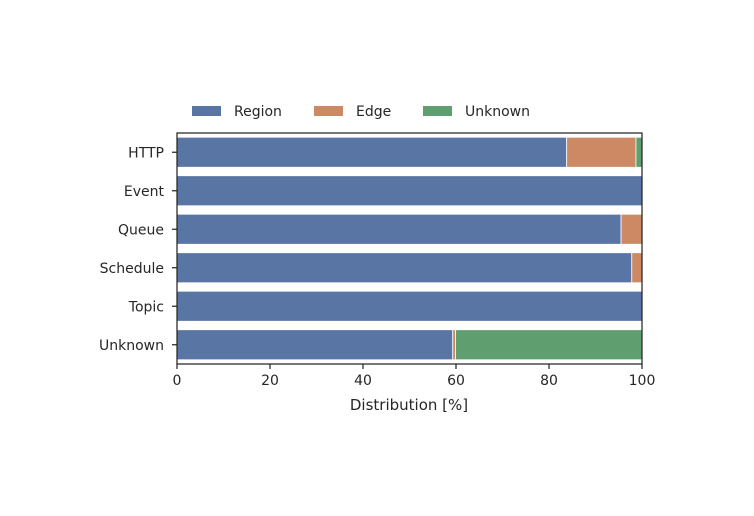 Image resolution: width=754 pixels, height=516 pixels. What do you see at coordinates (404, 268) in the screenshot?
I see `bar-region-schedule` at bounding box center [404, 268].